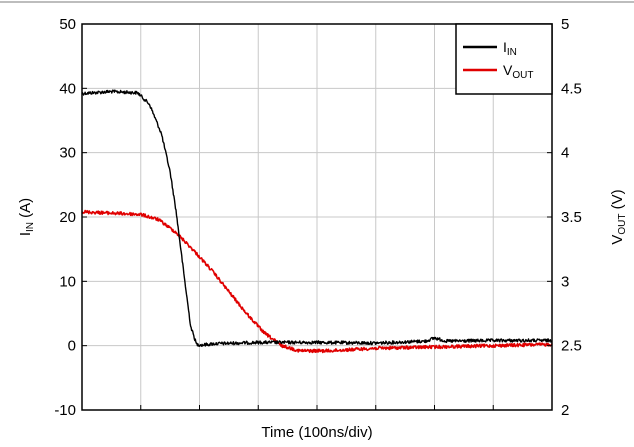 The height and width of the screenshot is (447, 634). Describe the element at coordinates (505, 47) in the screenshot. I see `legend-iin-main: I` at that location.